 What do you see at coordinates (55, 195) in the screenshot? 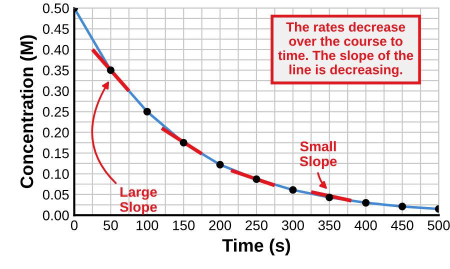
I see `y-tick-label: 0.05` at bounding box center [55, 195].